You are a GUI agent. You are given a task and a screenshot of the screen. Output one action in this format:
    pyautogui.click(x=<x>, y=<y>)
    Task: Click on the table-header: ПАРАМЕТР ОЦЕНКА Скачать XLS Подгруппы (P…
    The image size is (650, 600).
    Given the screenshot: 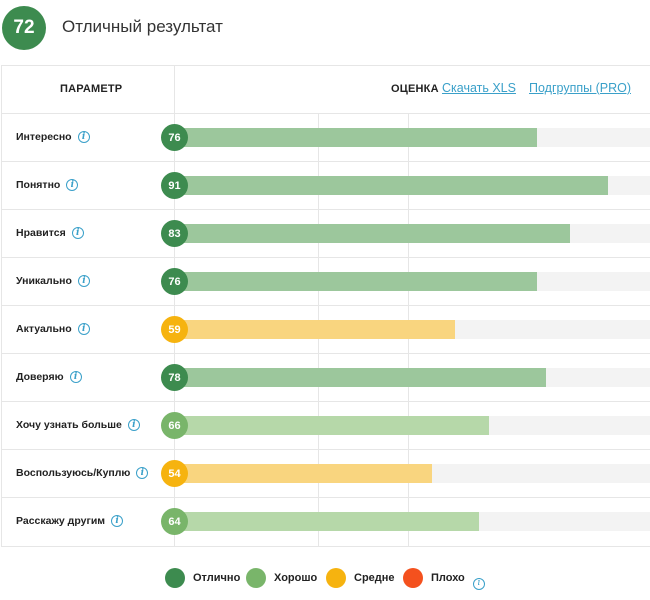 What is the action you would take?
    pyautogui.click(x=326, y=90)
    